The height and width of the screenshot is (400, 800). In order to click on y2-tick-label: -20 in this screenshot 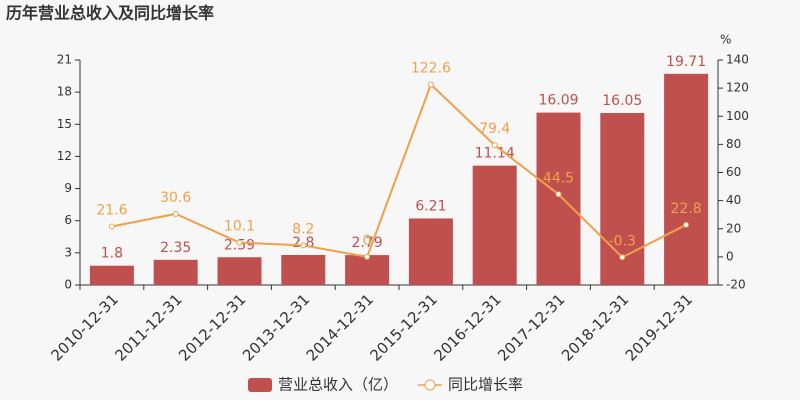, I will do `click(736, 285)`.